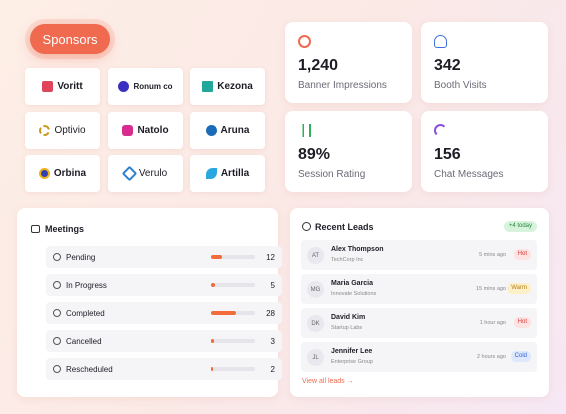 The image size is (566, 414). I want to click on stat-label: Chat Messages, so click(469, 174).